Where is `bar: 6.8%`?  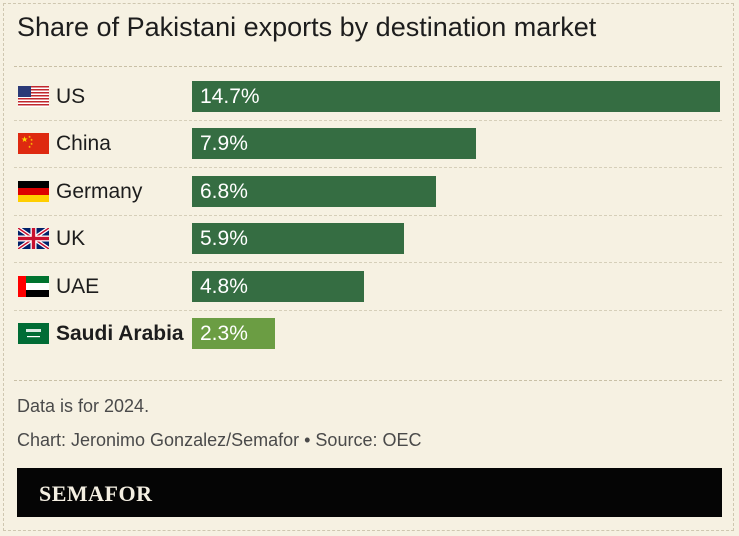 bar: 6.8% is located at coordinates (314, 191).